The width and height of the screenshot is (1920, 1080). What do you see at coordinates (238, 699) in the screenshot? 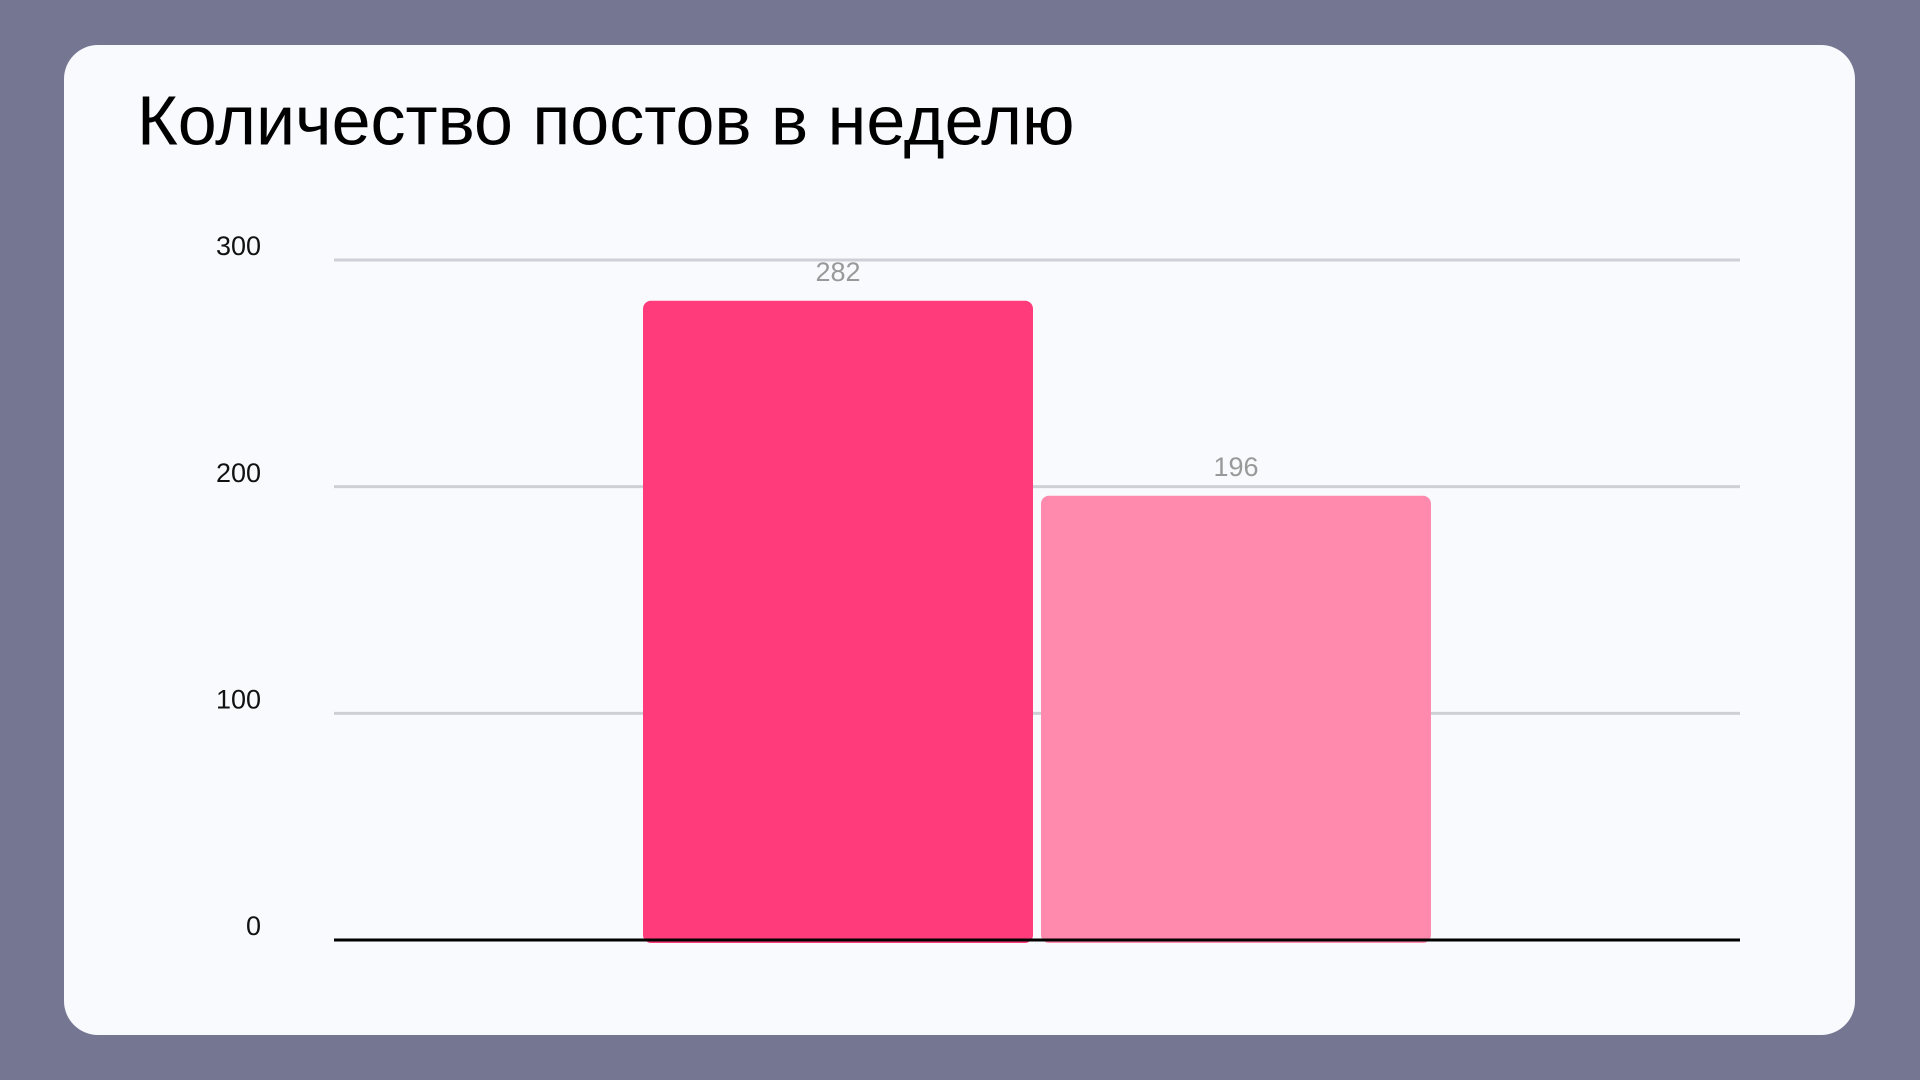
I see `y-tick-label: 100` at bounding box center [238, 699].